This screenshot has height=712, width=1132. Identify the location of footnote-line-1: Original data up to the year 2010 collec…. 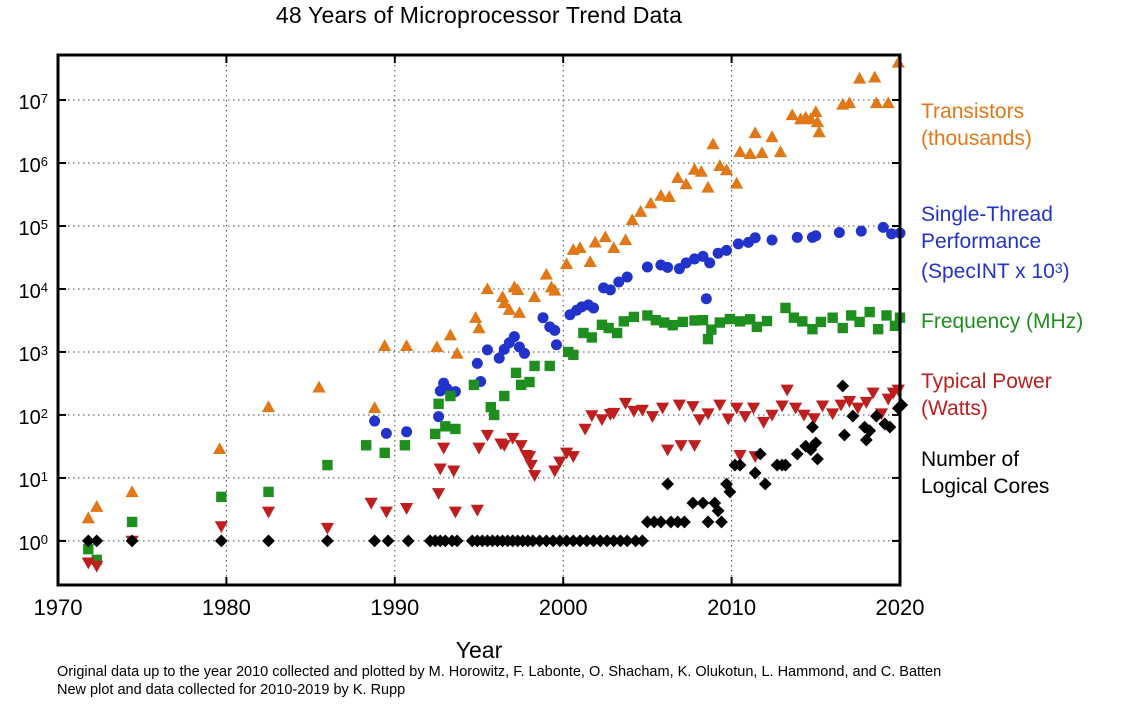
(499, 672).